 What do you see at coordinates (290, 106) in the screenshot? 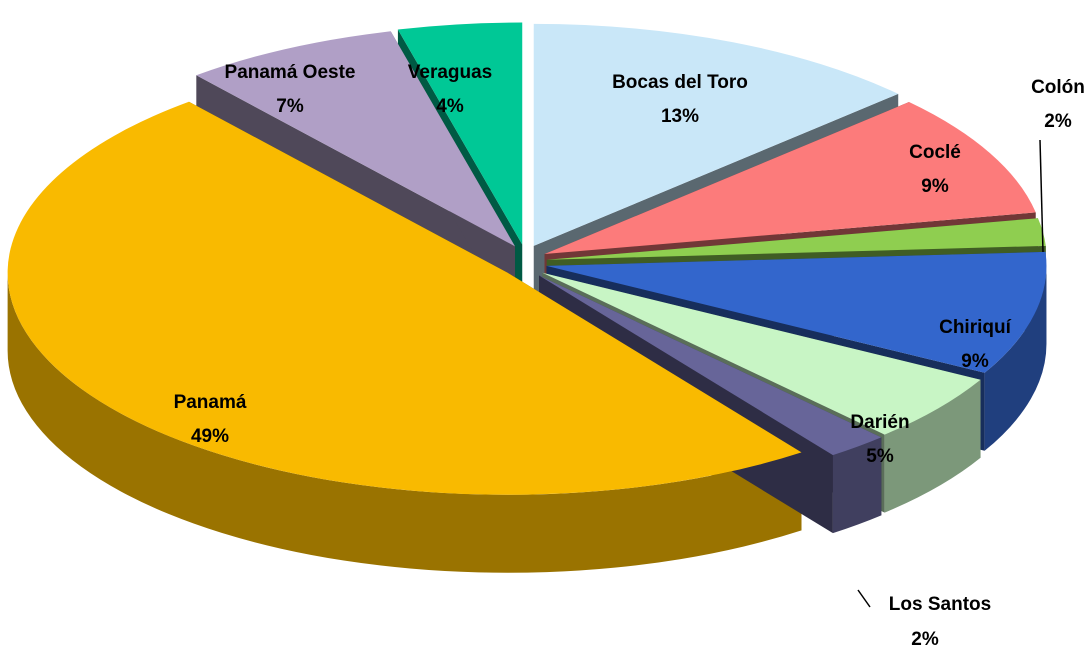
I see `slice-value-label: 7%` at bounding box center [290, 106].